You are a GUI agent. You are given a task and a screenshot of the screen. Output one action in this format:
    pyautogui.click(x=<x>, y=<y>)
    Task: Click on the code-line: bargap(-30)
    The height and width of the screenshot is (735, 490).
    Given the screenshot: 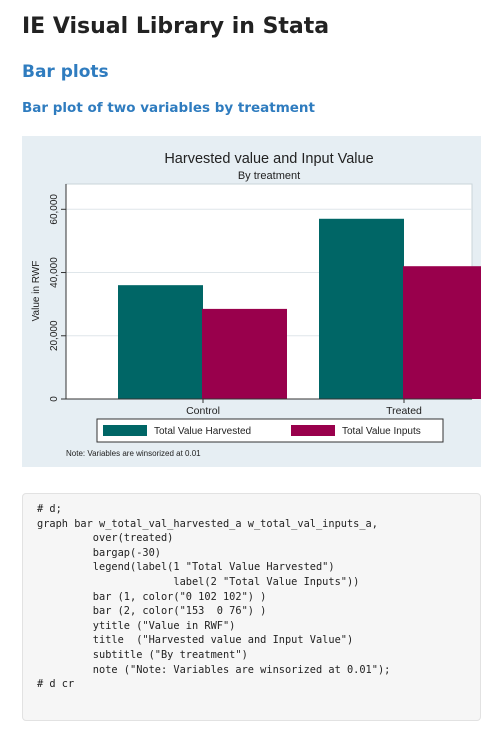 What is the action you would take?
    pyautogui.click(x=126, y=552)
    